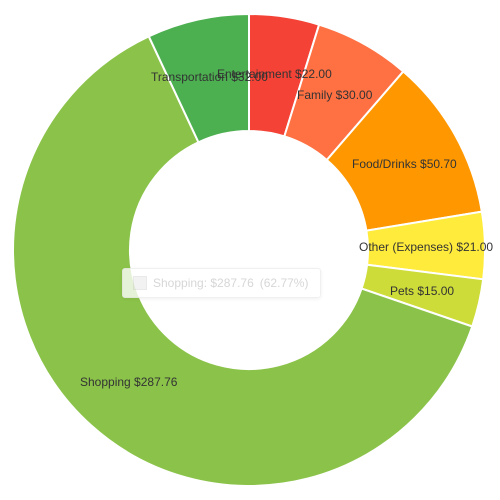 This screenshot has width=500, height=500. I want to click on label-other-expenses: Other (Expenses) $21.00, so click(426, 247).